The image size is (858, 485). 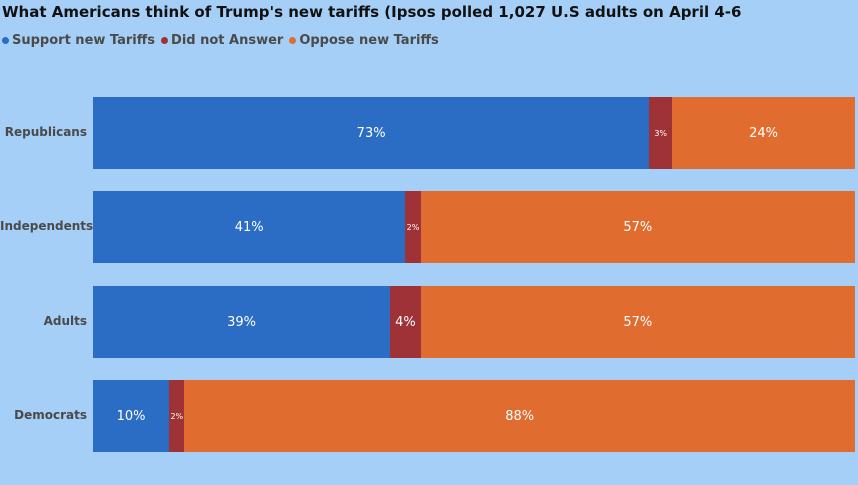 I want to click on bar-republicans-oppose-new-tariffs: 24%, so click(x=763, y=133).